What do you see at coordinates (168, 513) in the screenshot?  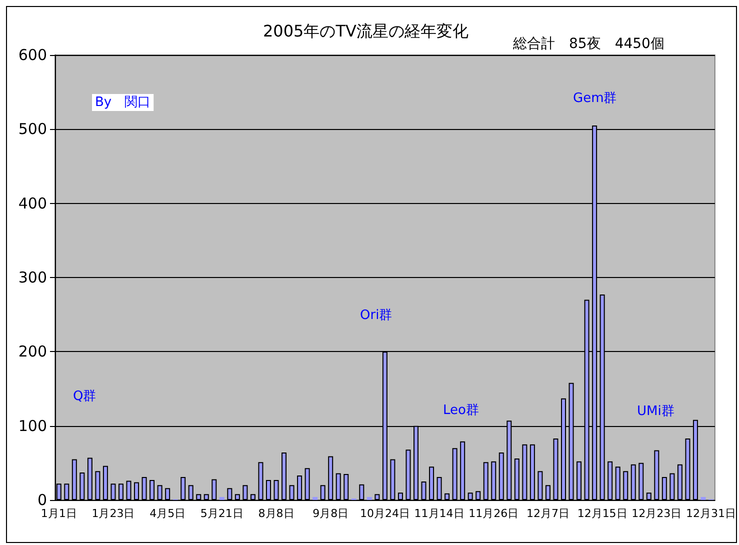 I see `x-tick-label: 4月5日` at bounding box center [168, 513].